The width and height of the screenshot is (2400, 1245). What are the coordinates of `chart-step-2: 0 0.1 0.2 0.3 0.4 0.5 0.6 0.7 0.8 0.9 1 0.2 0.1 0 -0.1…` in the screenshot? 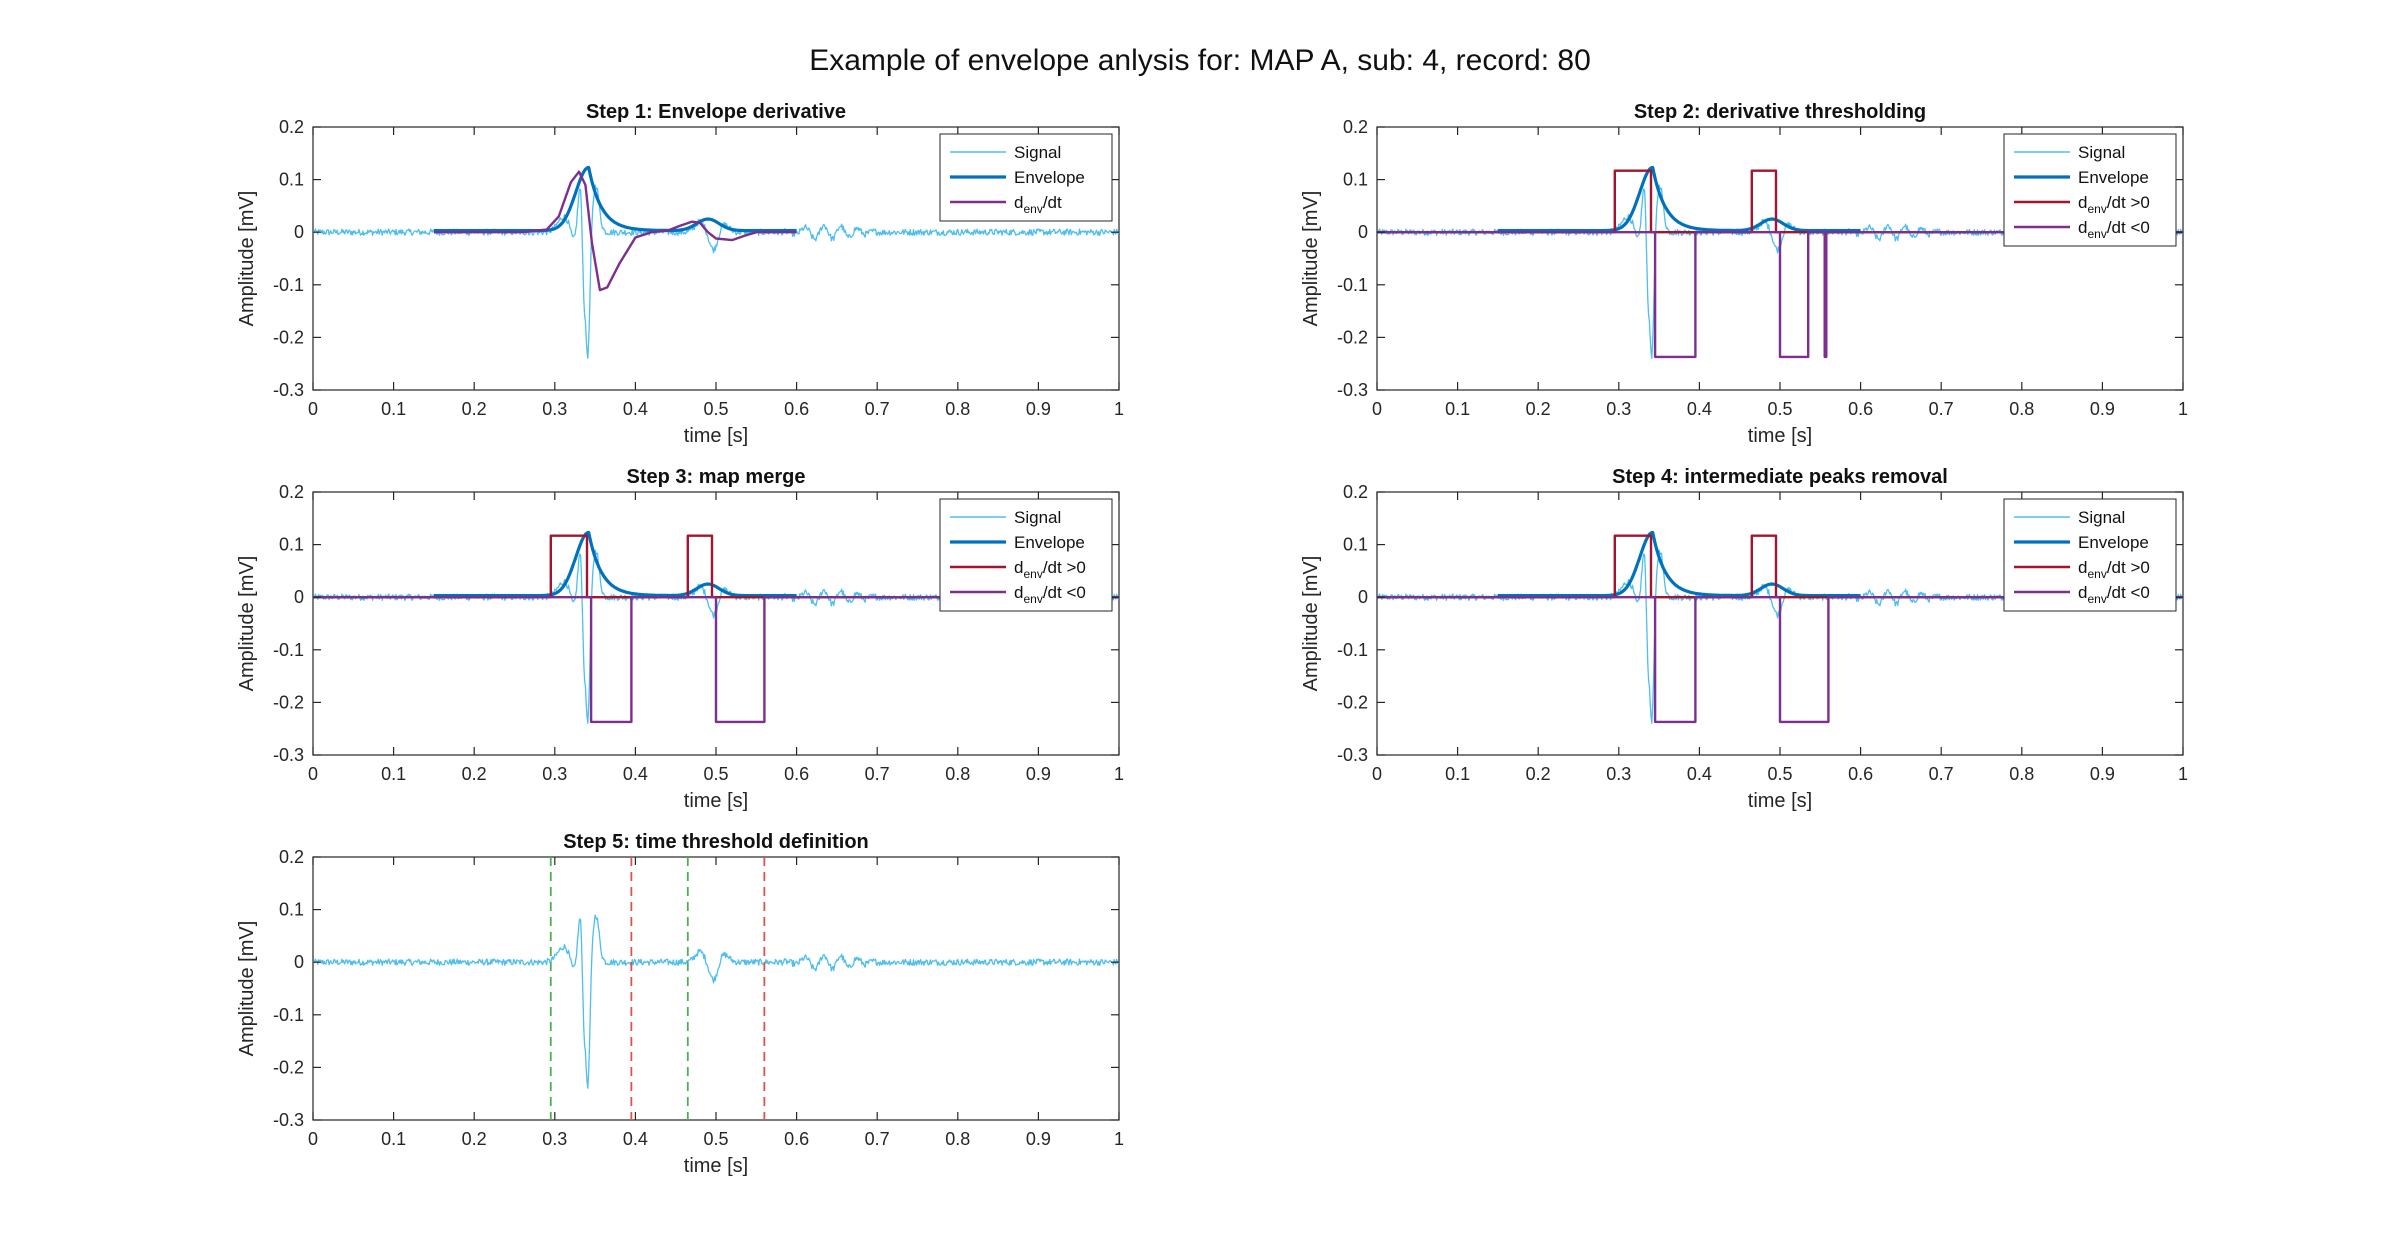 It's located at (1744, 274).